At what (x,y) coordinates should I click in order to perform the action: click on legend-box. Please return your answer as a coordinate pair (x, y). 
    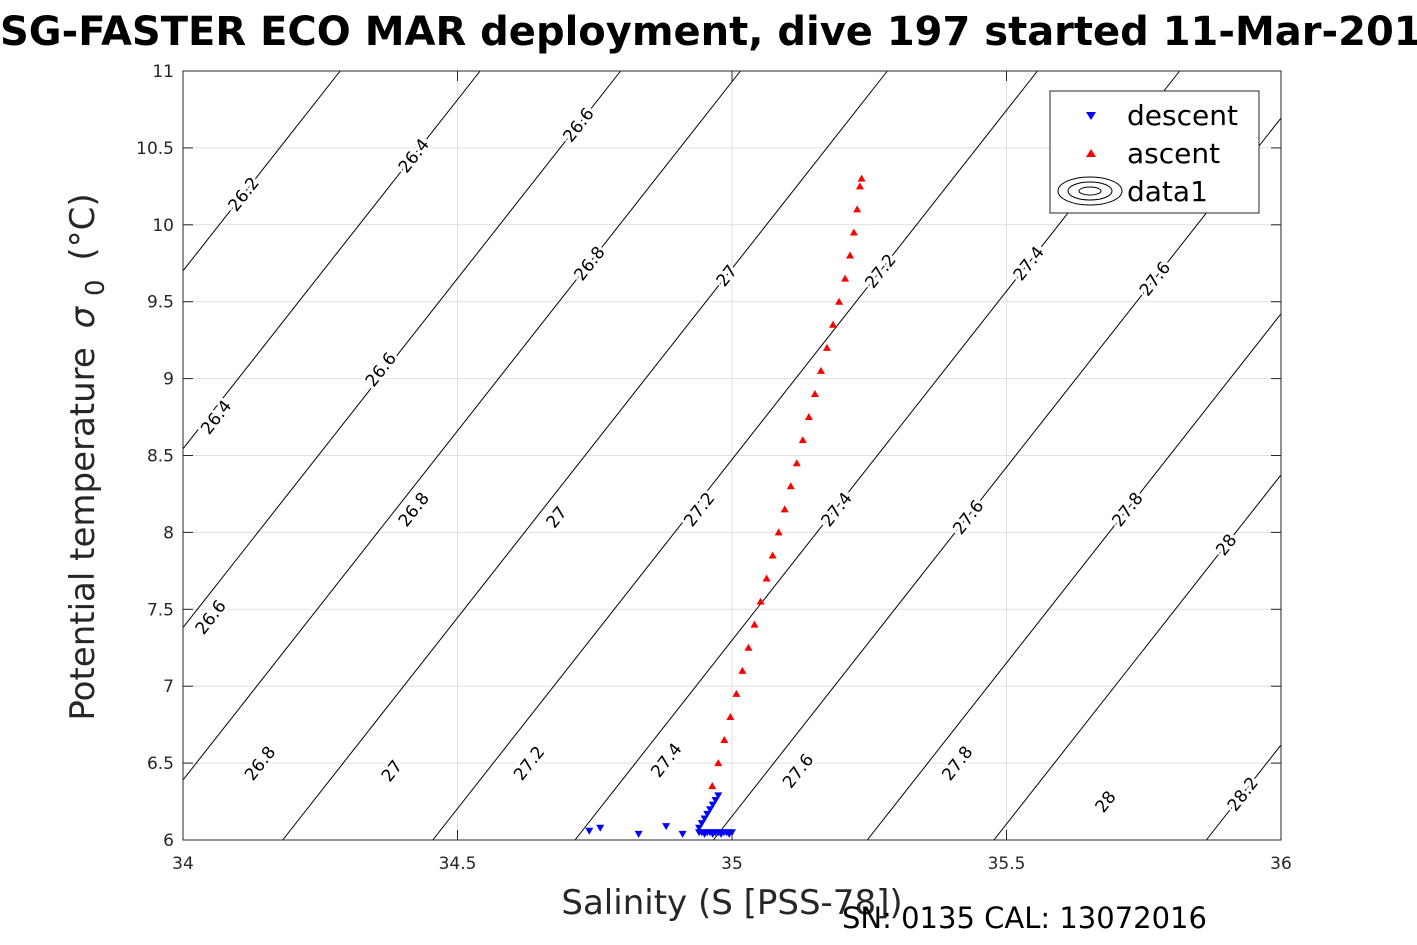
    Looking at the image, I should click on (1154, 152).